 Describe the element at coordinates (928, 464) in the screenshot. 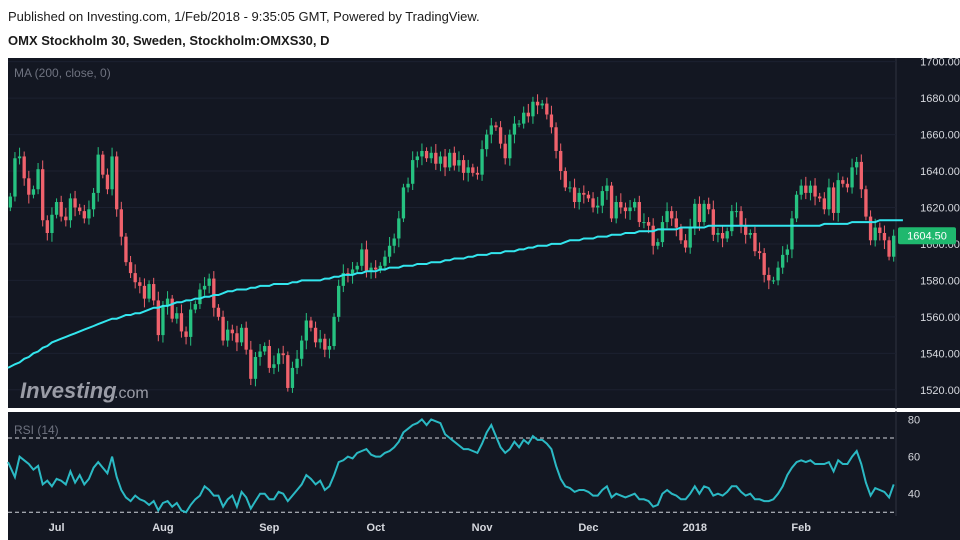

I see `rsi-axis` at that location.